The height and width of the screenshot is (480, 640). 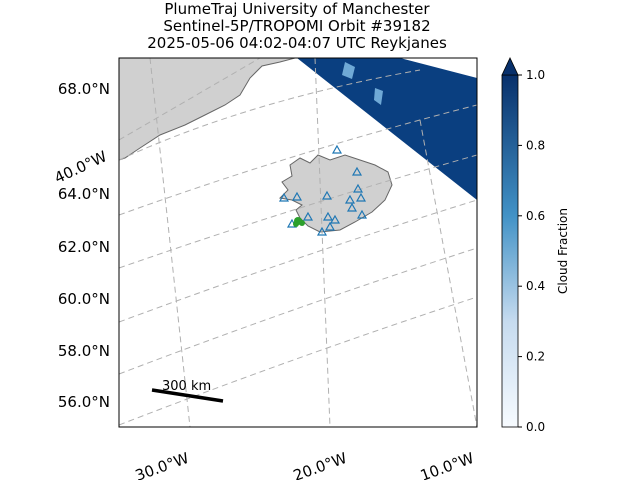 What do you see at coordinates (162, 464) in the screenshot?
I see `lon-label: 30.0°W` at bounding box center [162, 464].